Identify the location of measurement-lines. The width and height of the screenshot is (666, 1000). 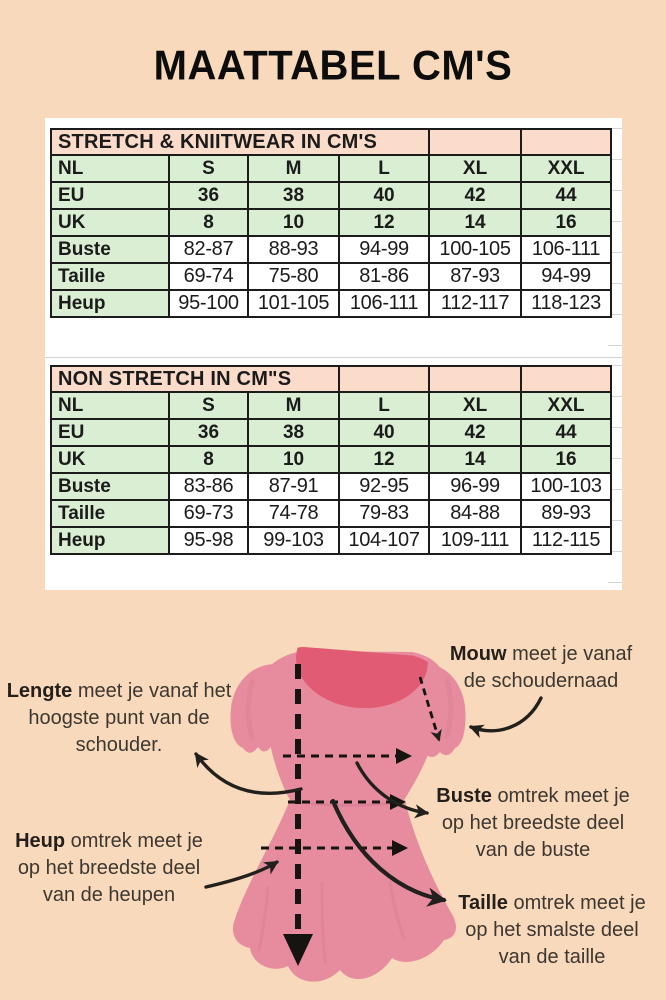
(351, 815).